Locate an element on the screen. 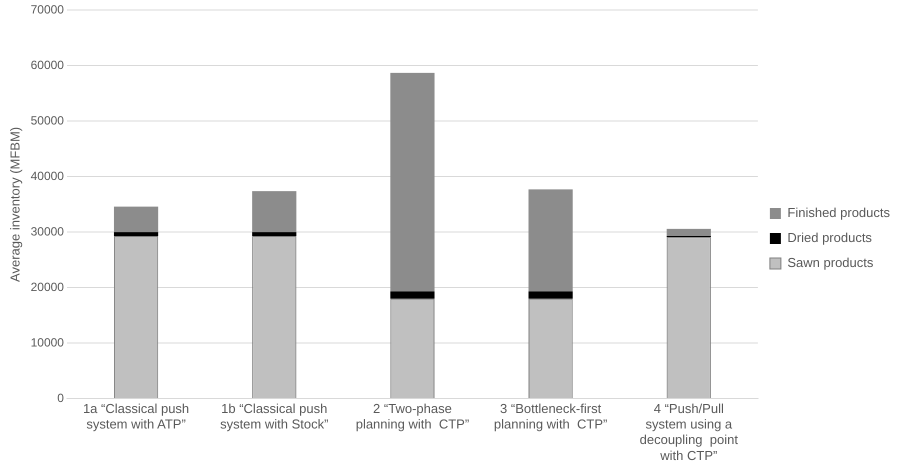 The width and height of the screenshot is (906, 471). x-tick-label: 1a “Classical push system with ATP” is located at coordinates (136, 416).